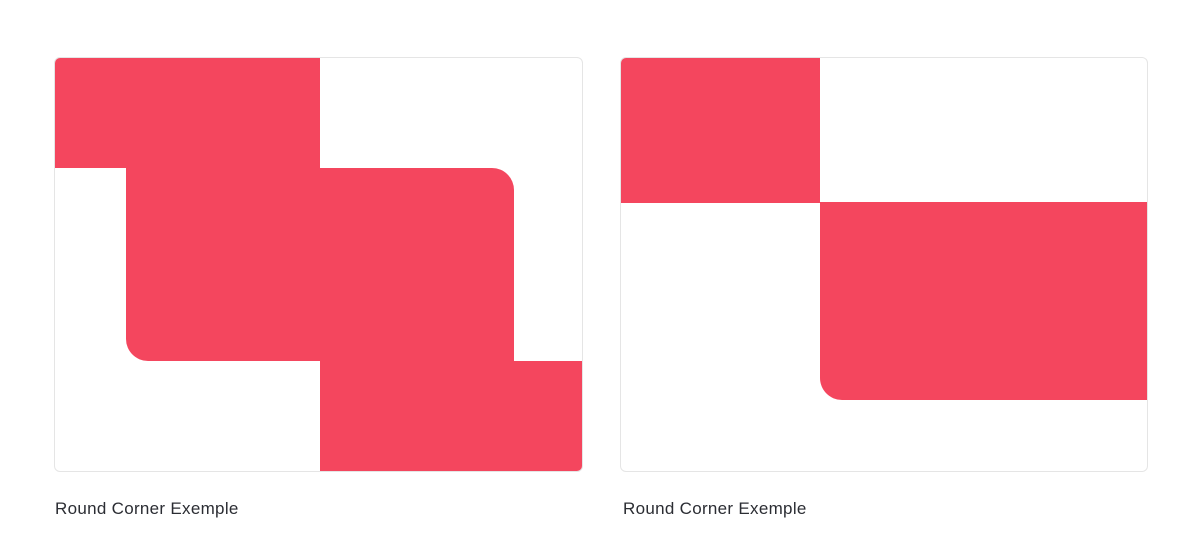  What do you see at coordinates (715, 508) in the screenshot?
I see `card-2-caption: Round Corner Exemple` at bounding box center [715, 508].